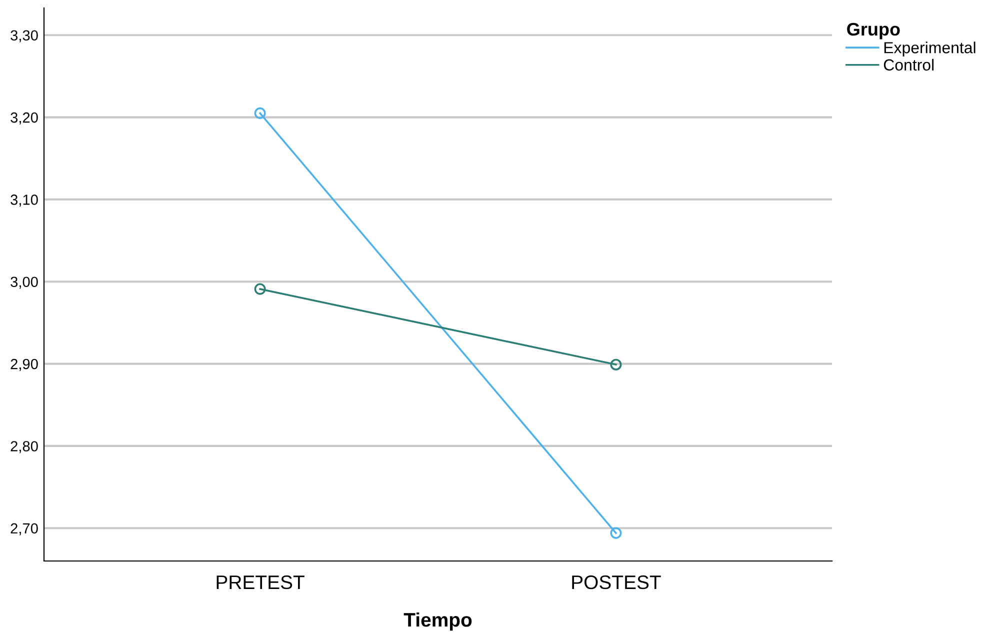 Image resolution: width=987 pixels, height=640 pixels. Describe the element at coordinates (616, 582) in the screenshot. I see `x-tick-label: POSTEST` at that location.